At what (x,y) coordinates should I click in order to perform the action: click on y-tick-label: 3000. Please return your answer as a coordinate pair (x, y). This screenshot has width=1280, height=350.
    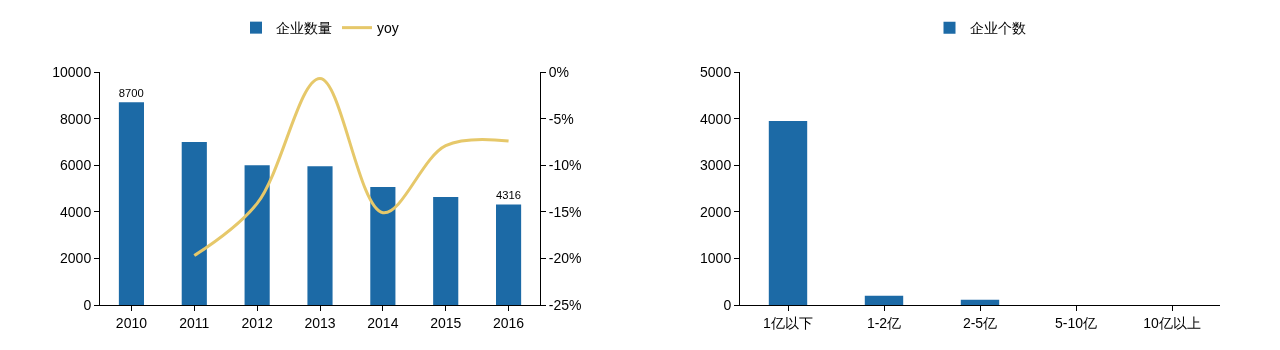
    Looking at the image, I should click on (716, 165).